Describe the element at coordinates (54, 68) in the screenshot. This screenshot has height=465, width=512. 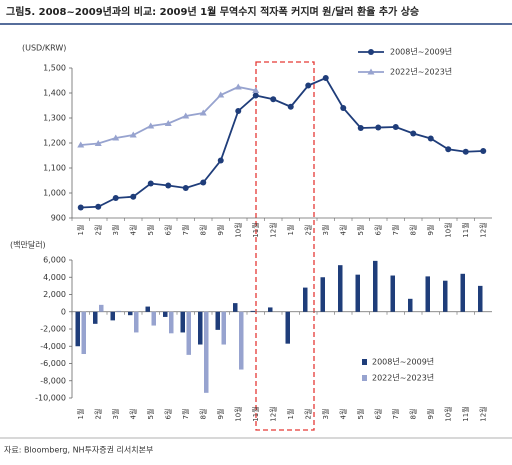
I see `y-tick-label: 1,500` at that location.